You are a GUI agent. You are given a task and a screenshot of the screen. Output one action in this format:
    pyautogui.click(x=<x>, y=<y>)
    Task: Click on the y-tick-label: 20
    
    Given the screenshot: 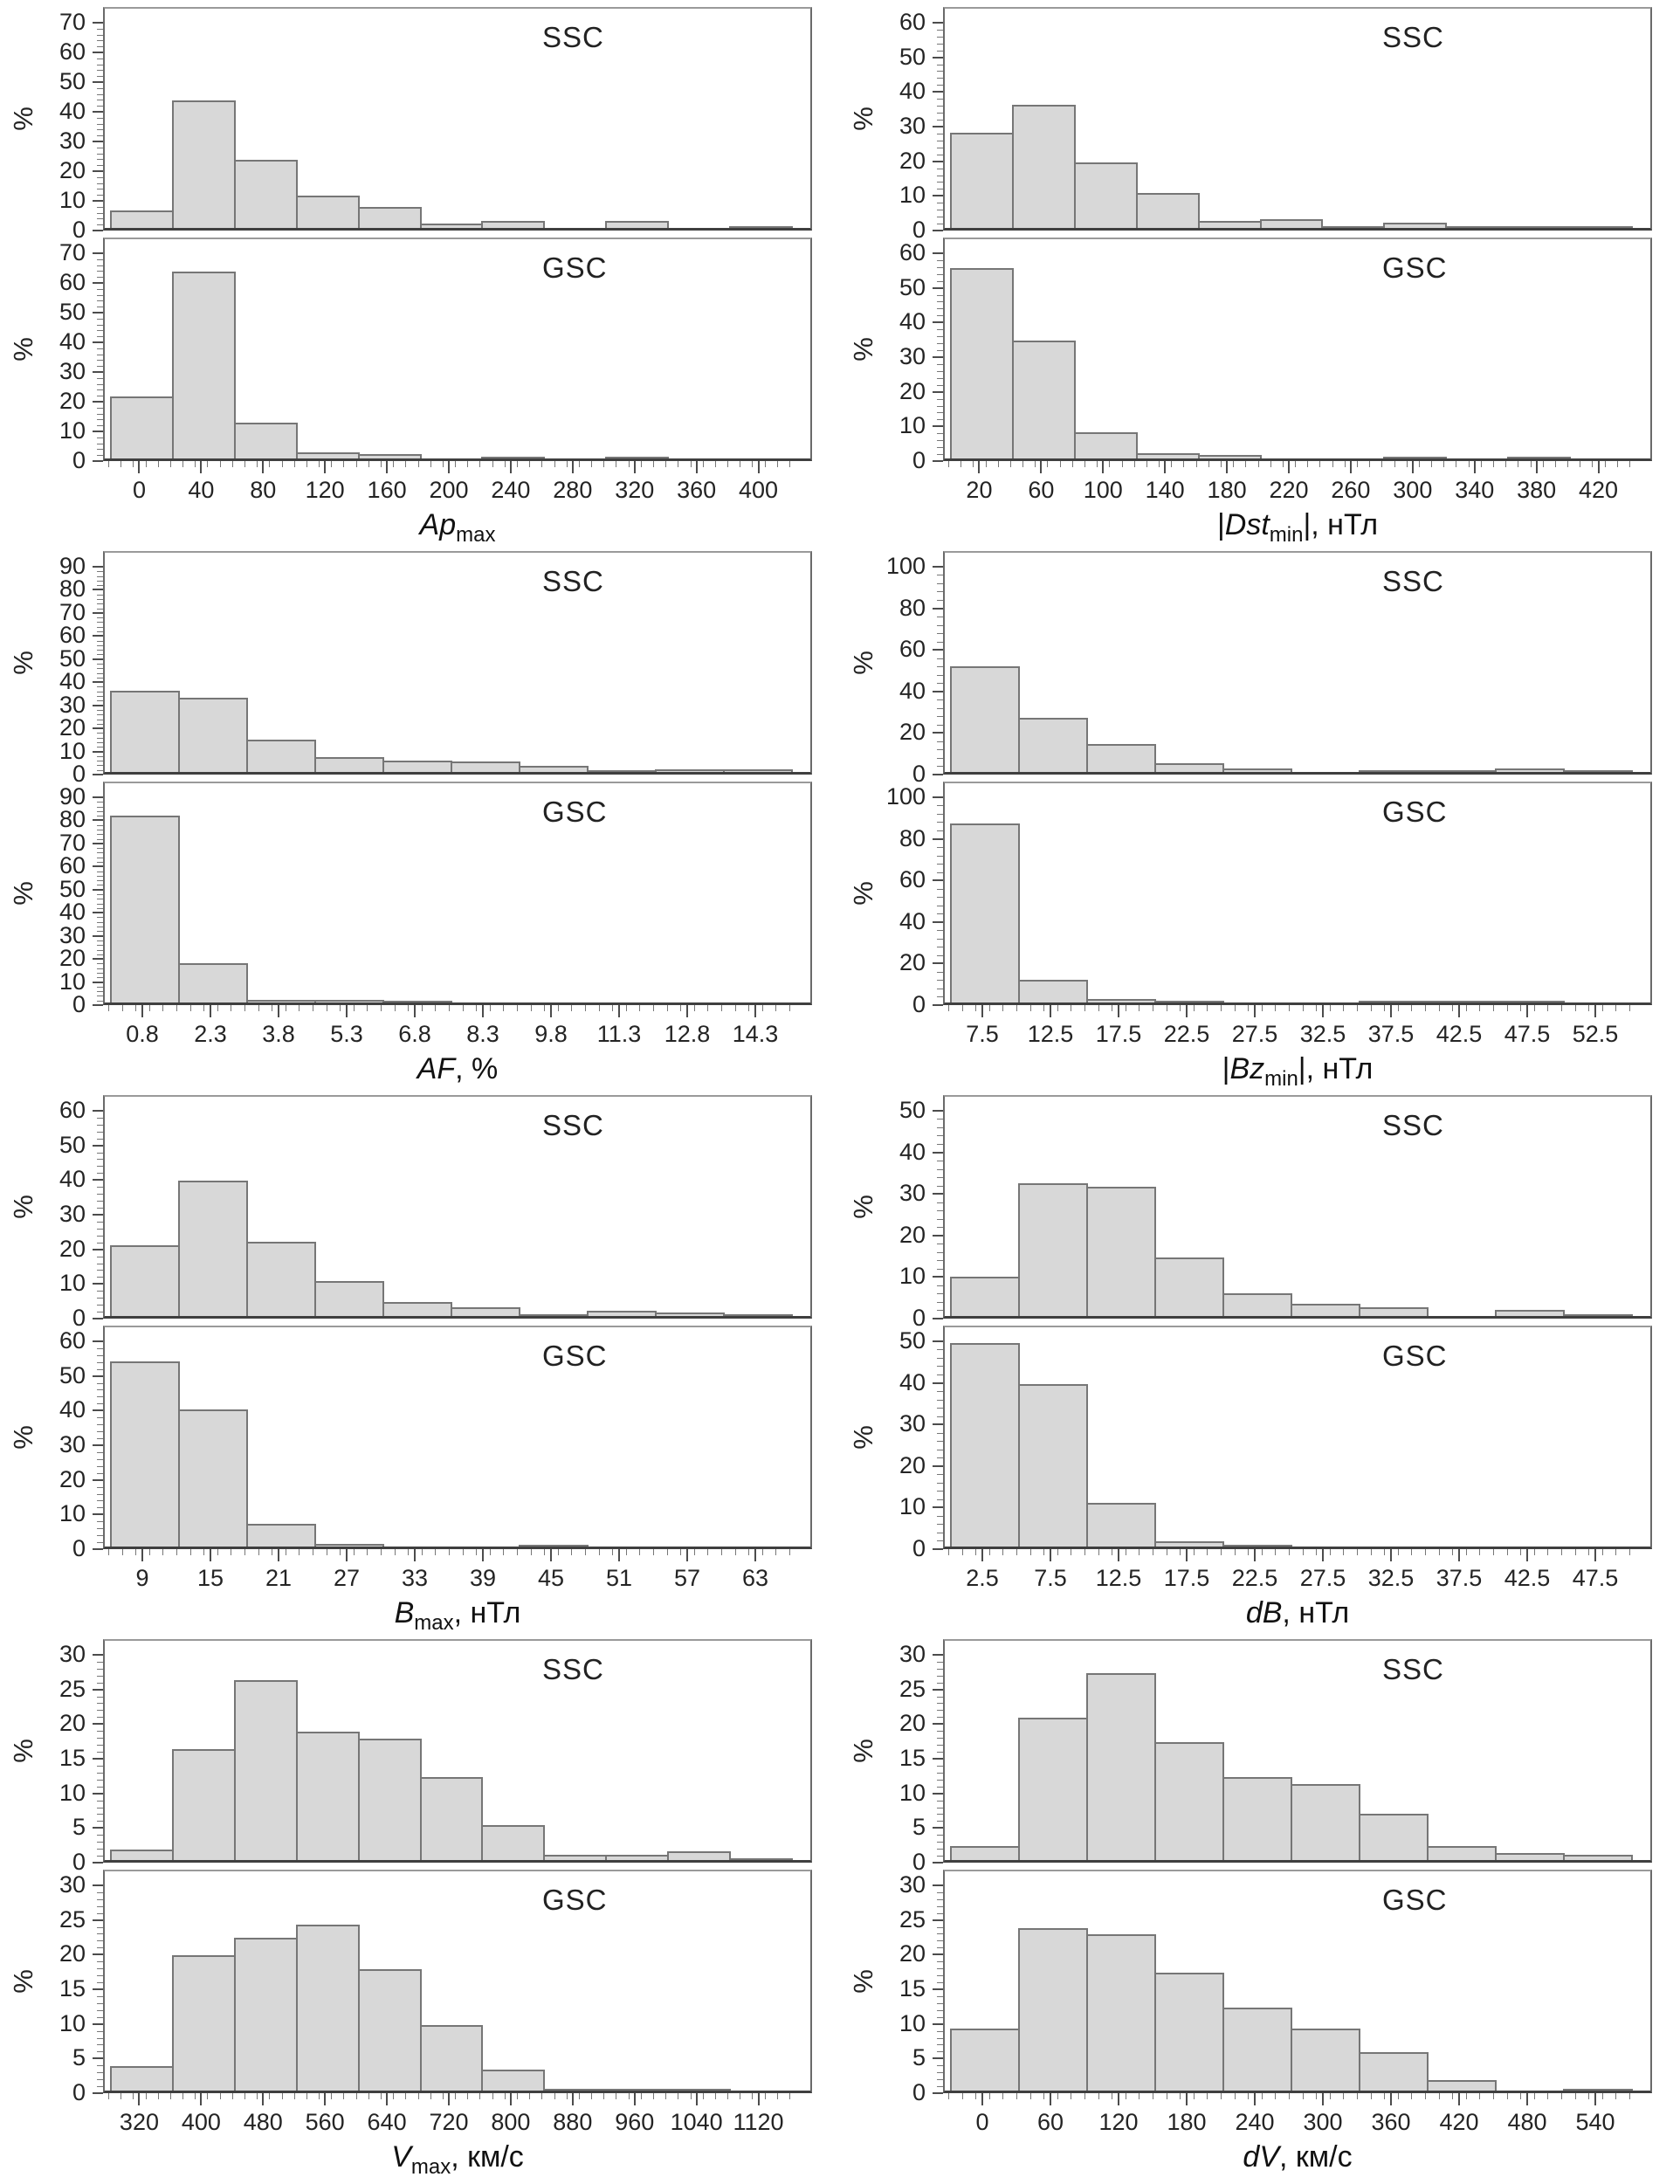 What is the action you would take?
    pyautogui.click(x=913, y=1234)
    